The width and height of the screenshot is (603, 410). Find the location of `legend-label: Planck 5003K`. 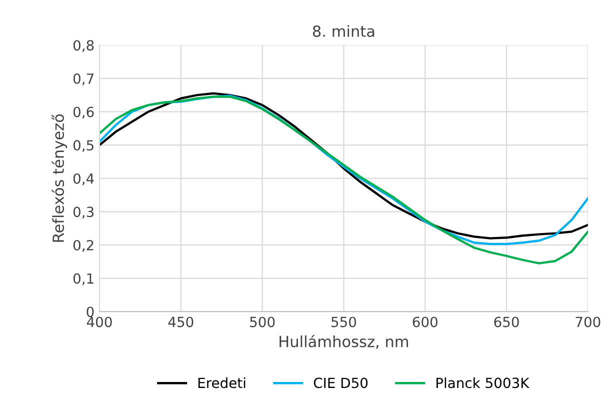

legend-label: Planck 5003K is located at coordinates (483, 382).